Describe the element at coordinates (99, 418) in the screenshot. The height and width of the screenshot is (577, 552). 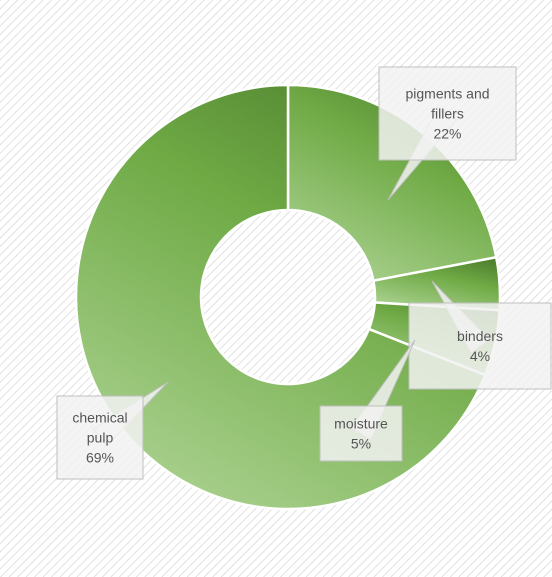
I see `data-label-category: chemical` at that location.